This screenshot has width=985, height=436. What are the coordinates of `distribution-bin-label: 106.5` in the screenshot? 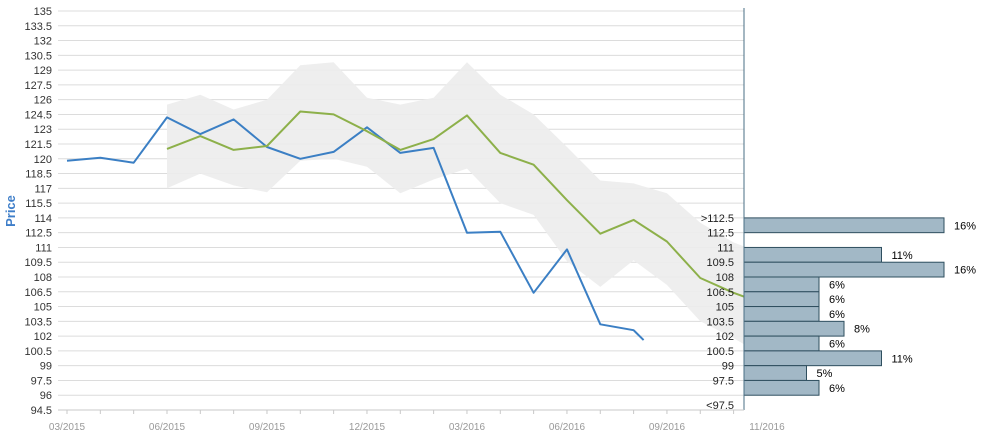 It's located at (720, 293).